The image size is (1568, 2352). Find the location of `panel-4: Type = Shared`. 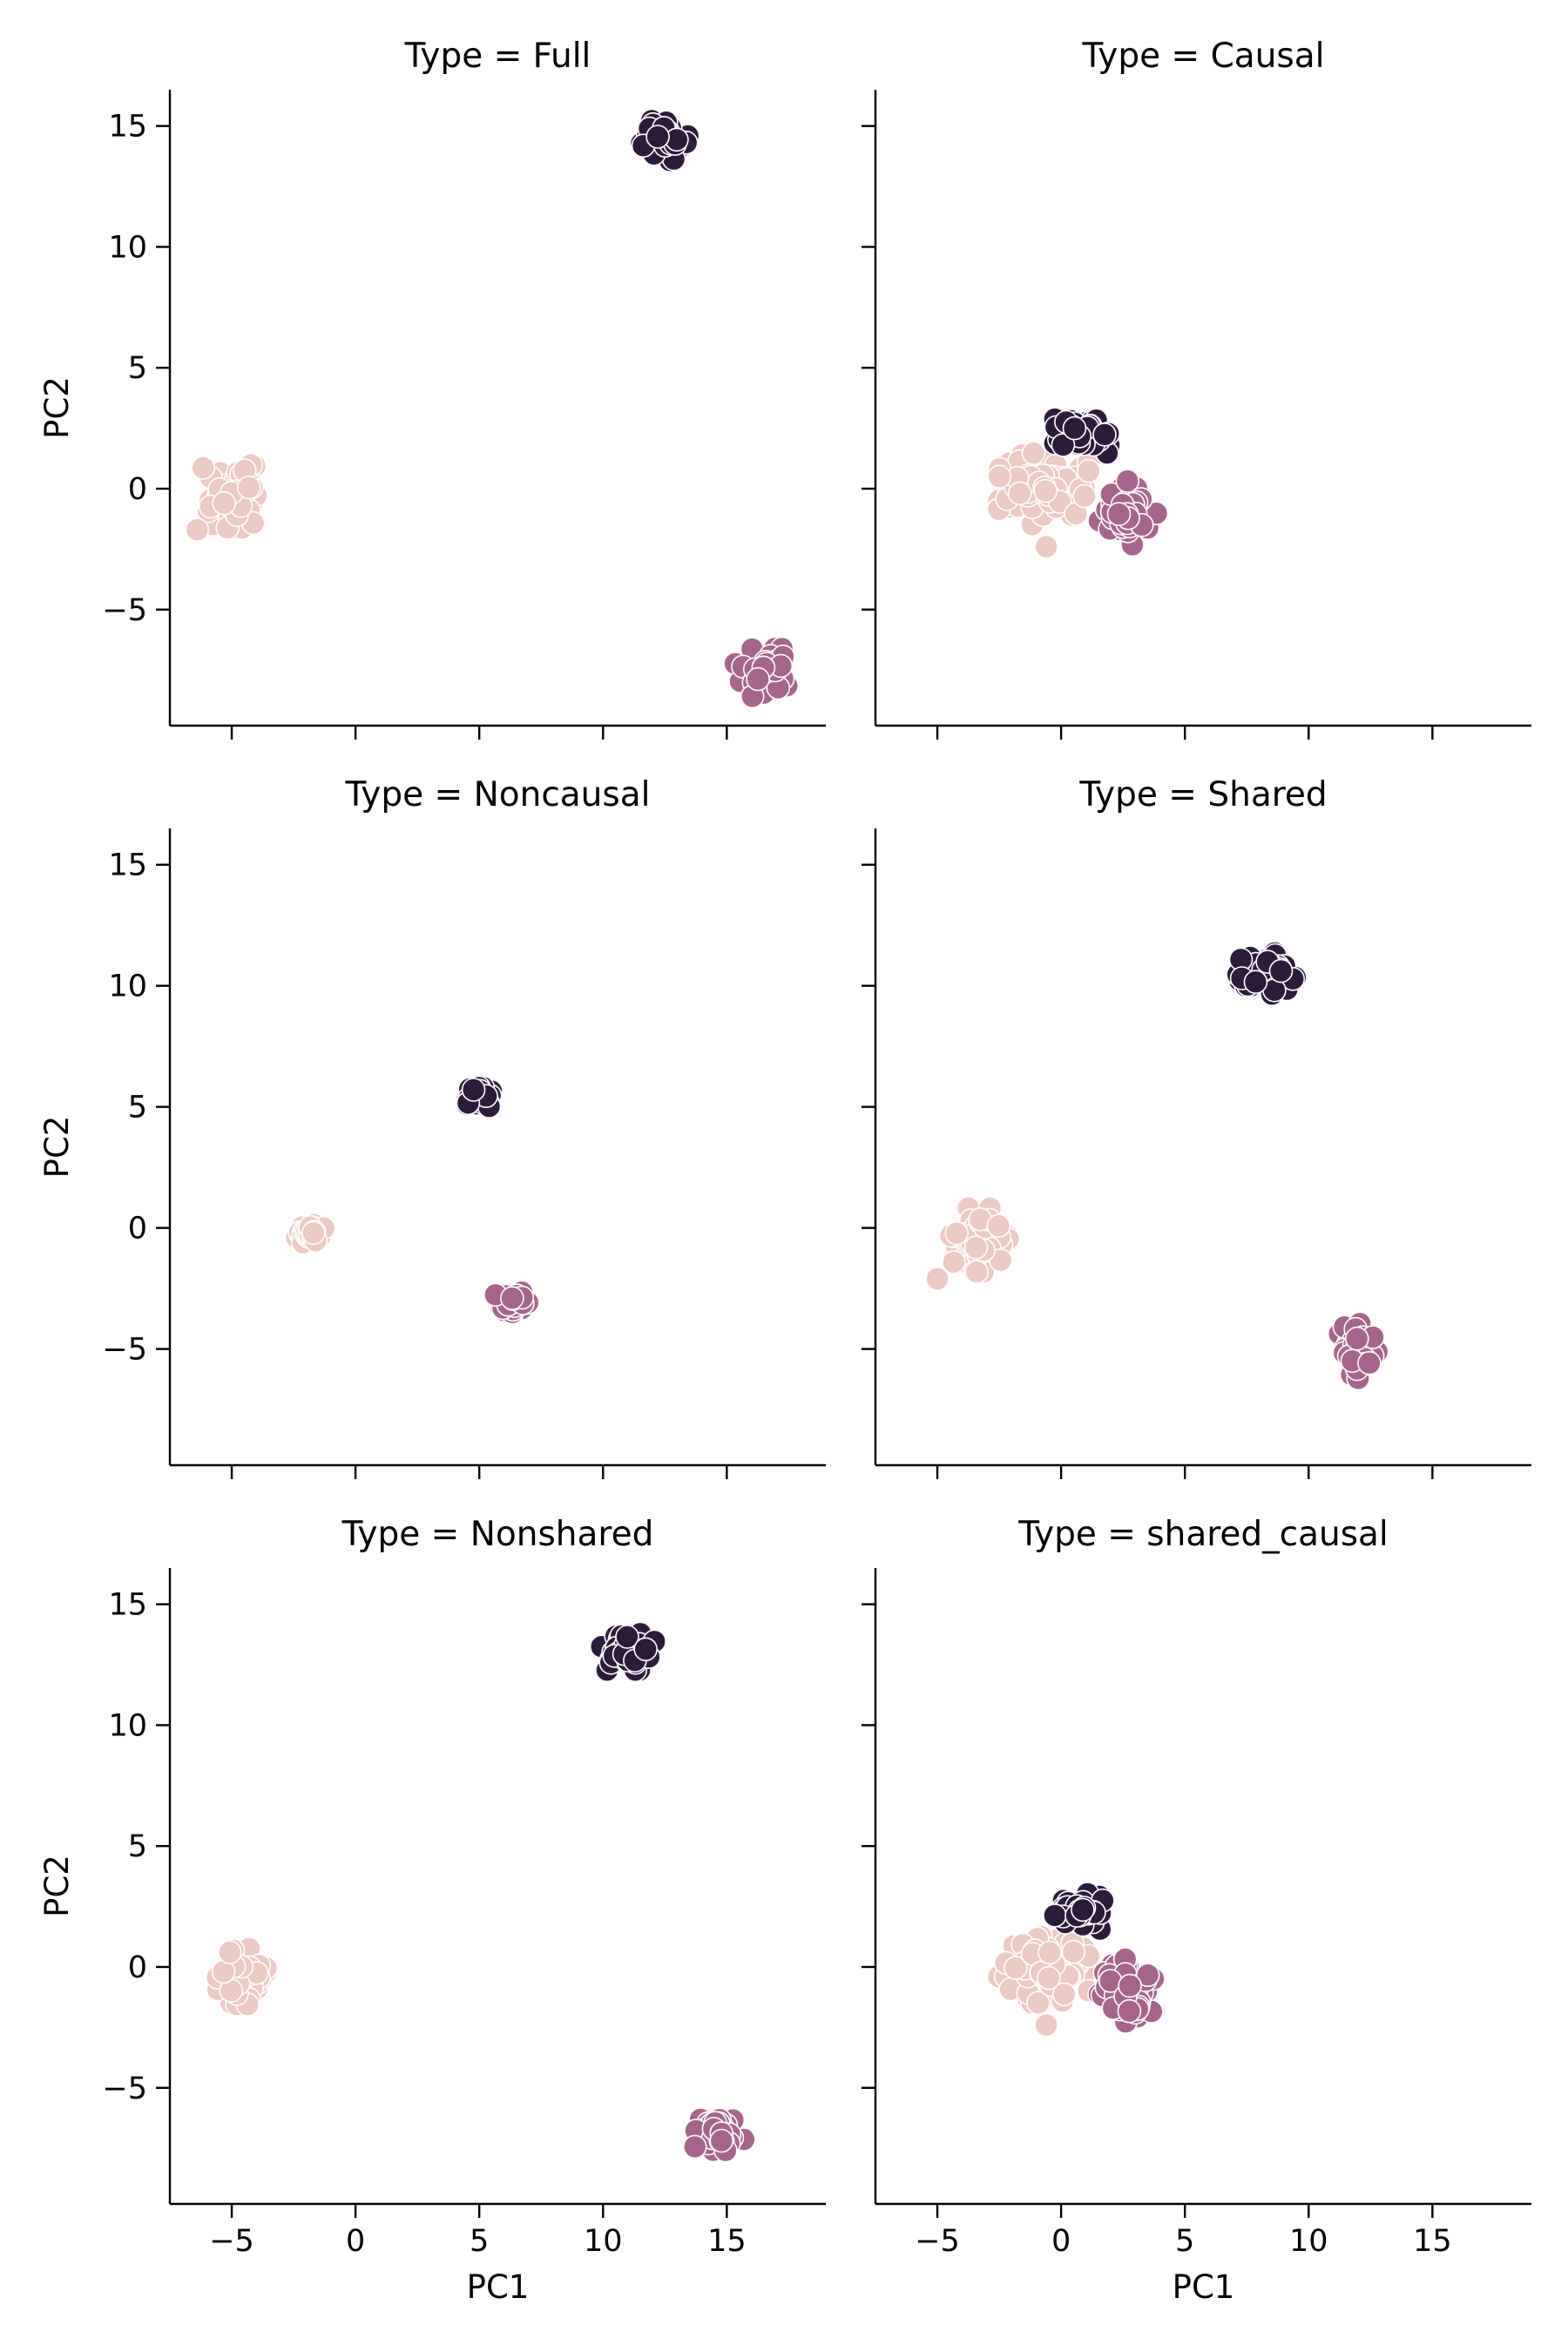

panel-4: Type = Shared is located at coordinates (1196, 1127).